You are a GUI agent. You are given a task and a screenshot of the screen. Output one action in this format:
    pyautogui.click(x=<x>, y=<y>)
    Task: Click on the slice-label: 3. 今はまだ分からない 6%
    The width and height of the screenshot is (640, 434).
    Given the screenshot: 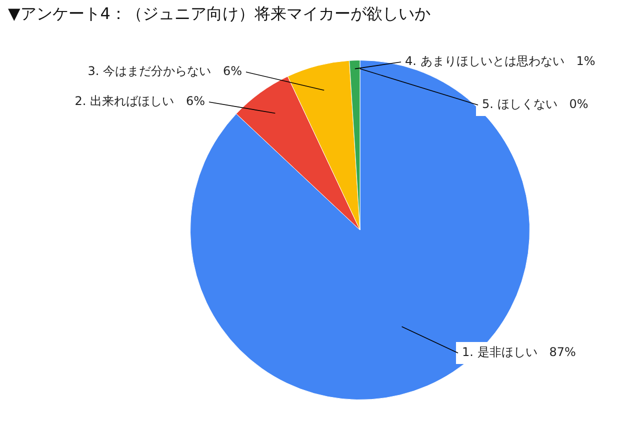 What is the action you would take?
    pyautogui.click(x=165, y=71)
    